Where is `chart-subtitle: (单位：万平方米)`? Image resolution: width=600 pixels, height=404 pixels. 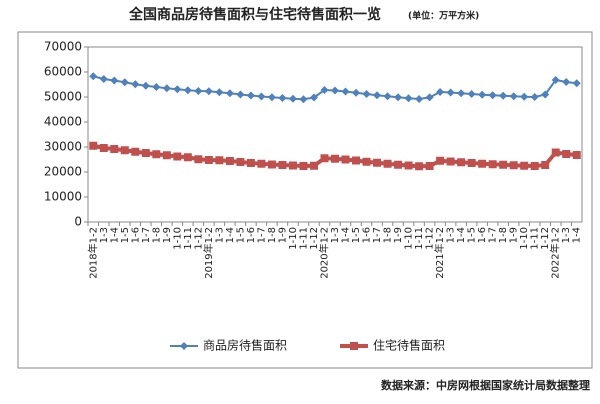
chart-subtitle: (单位：万平方米) is located at coordinates (443, 16).